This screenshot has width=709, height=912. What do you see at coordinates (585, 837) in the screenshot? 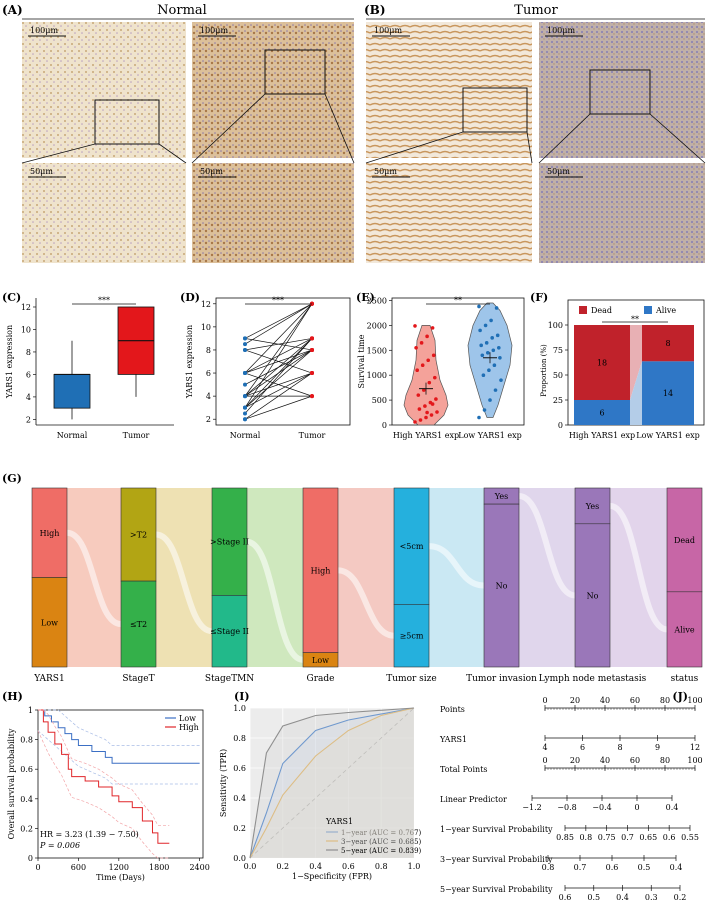
I see `nomogram-tick-label: 0.8` at bounding box center [585, 837].